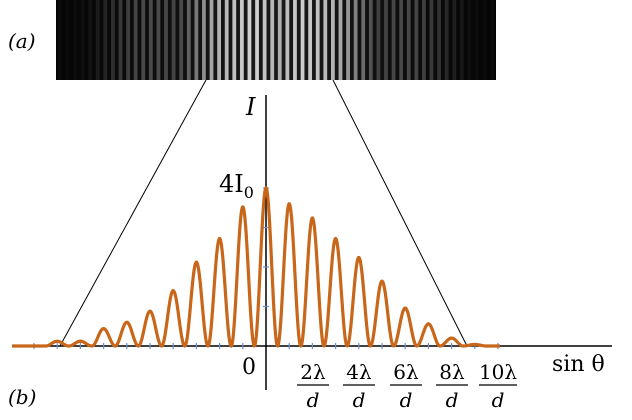 This screenshot has width=632, height=420. Describe the element at coordinates (498, 386) in the screenshot. I see `x-tick-label-10: 10λ d` at that location.